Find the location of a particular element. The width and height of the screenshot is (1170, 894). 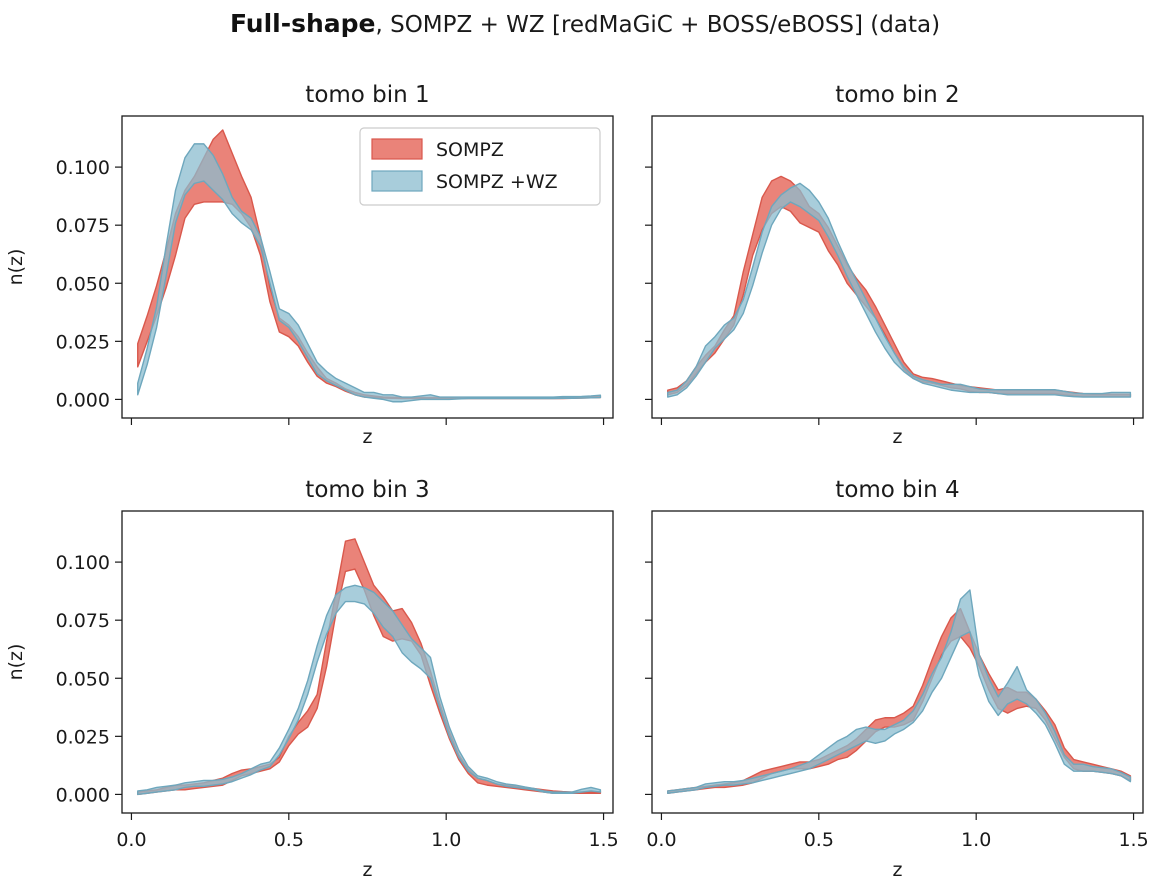

legend: SOMPZ SOMPZ +WZ is located at coordinates (480, 166).